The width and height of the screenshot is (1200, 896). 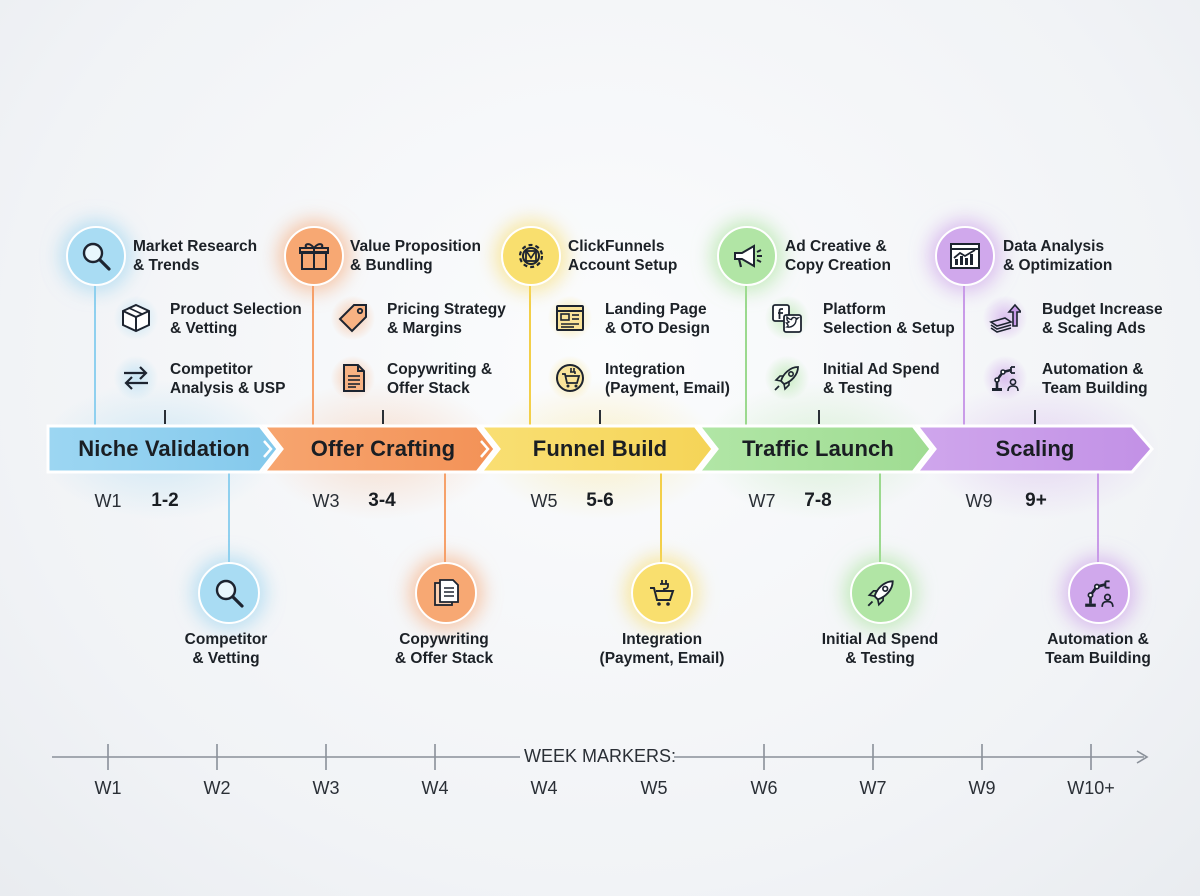 What do you see at coordinates (1142, 757) in the screenshot?
I see `axis-arrow-icon` at bounding box center [1142, 757].